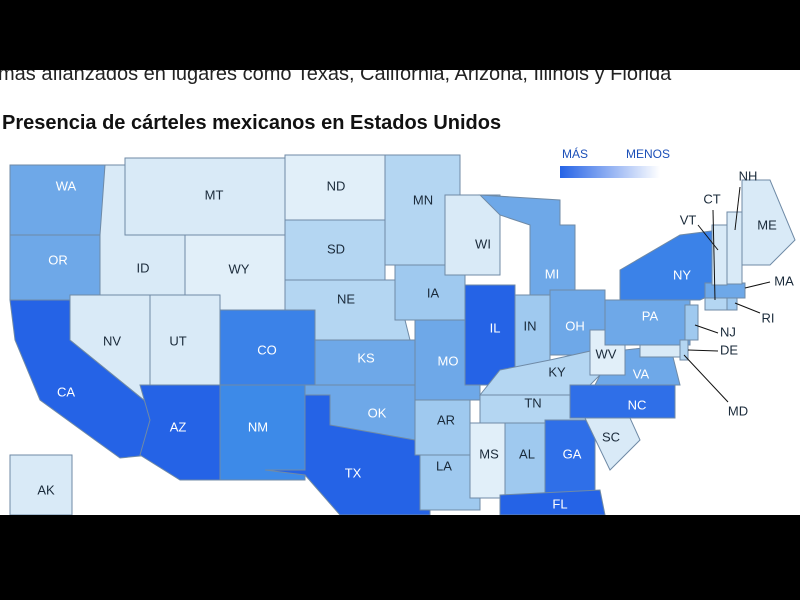 This screenshot has width=800, height=600. I want to click on state-label: MD, so click(738, 410).